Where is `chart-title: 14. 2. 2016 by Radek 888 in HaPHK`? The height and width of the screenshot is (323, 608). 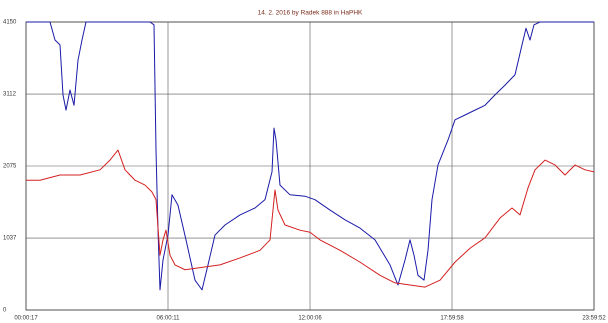 chart-title: 14. 2. 2016 by Radek 888 in HaPHK is located at coordinates (310, 13).